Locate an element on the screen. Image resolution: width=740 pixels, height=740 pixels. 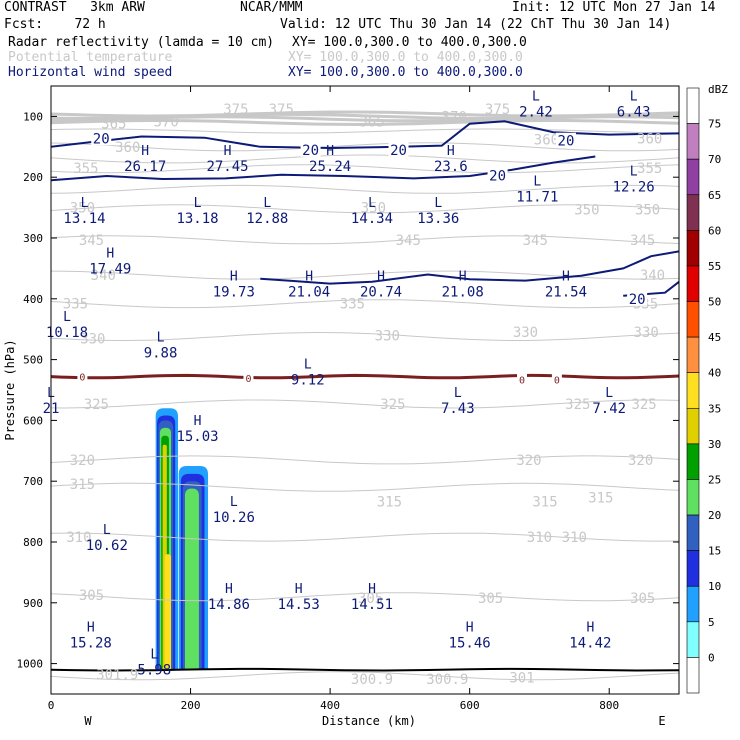
colorbar-level-label: 55 is located at coordinates (714, 266).